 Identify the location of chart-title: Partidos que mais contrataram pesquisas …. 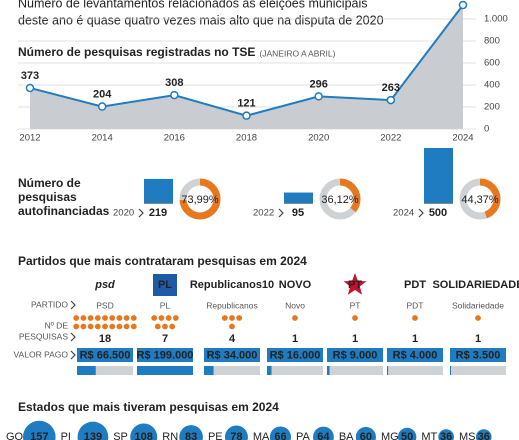
(162, 261).